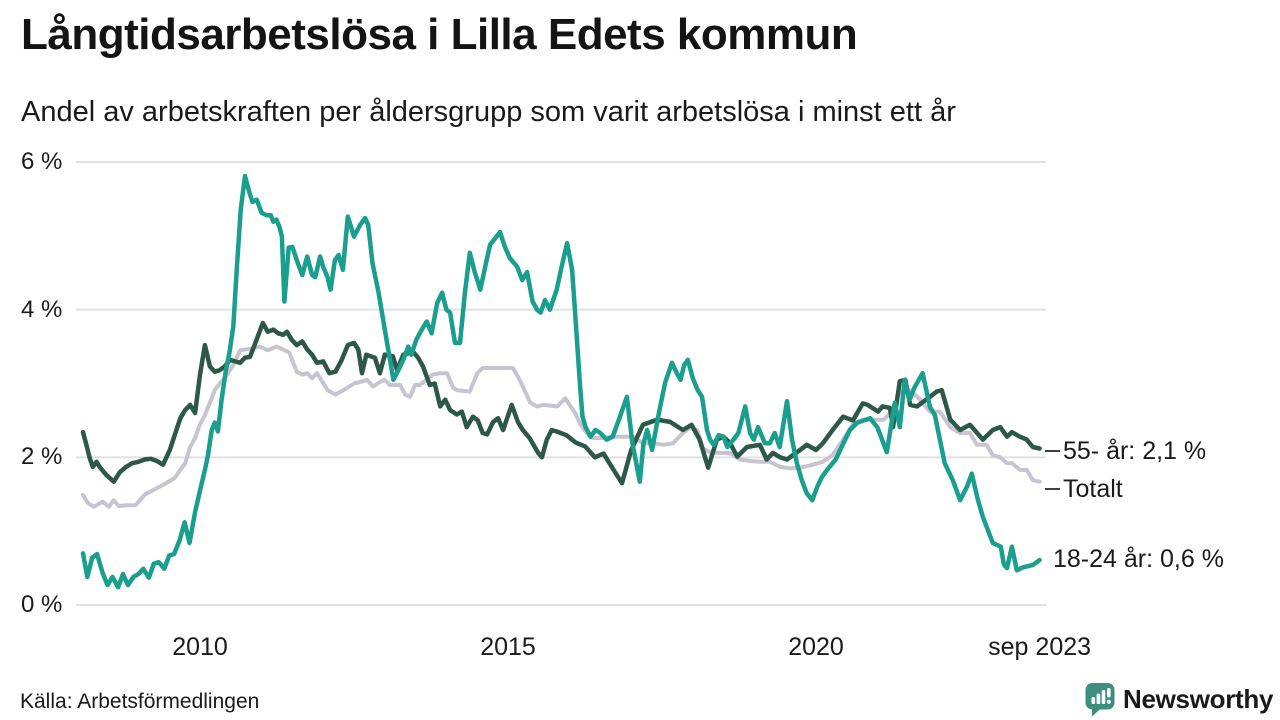 This screenshot has width=1280, height=720. What do you see at coordinates (508, 647) in the screenshot?
I see `x-tick-label: 2015` at bounding box center [508, 647].